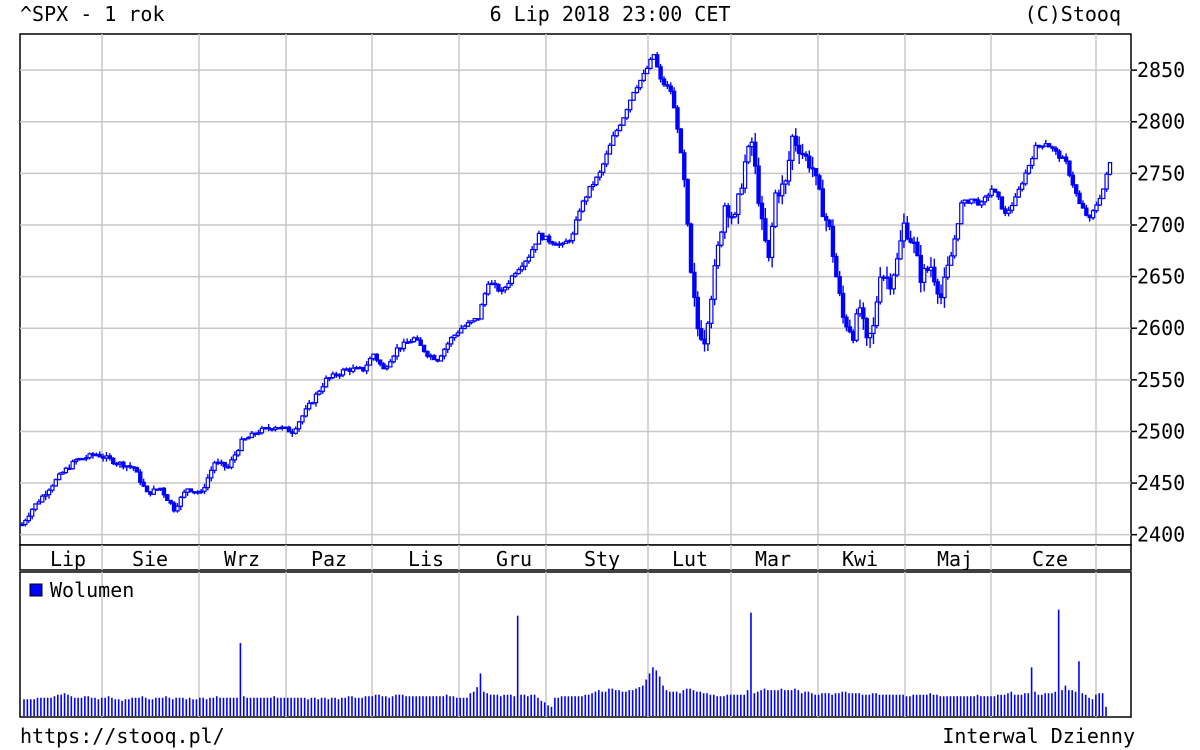  I want to click on y-tick-label: 2450, so click(1161, 483).